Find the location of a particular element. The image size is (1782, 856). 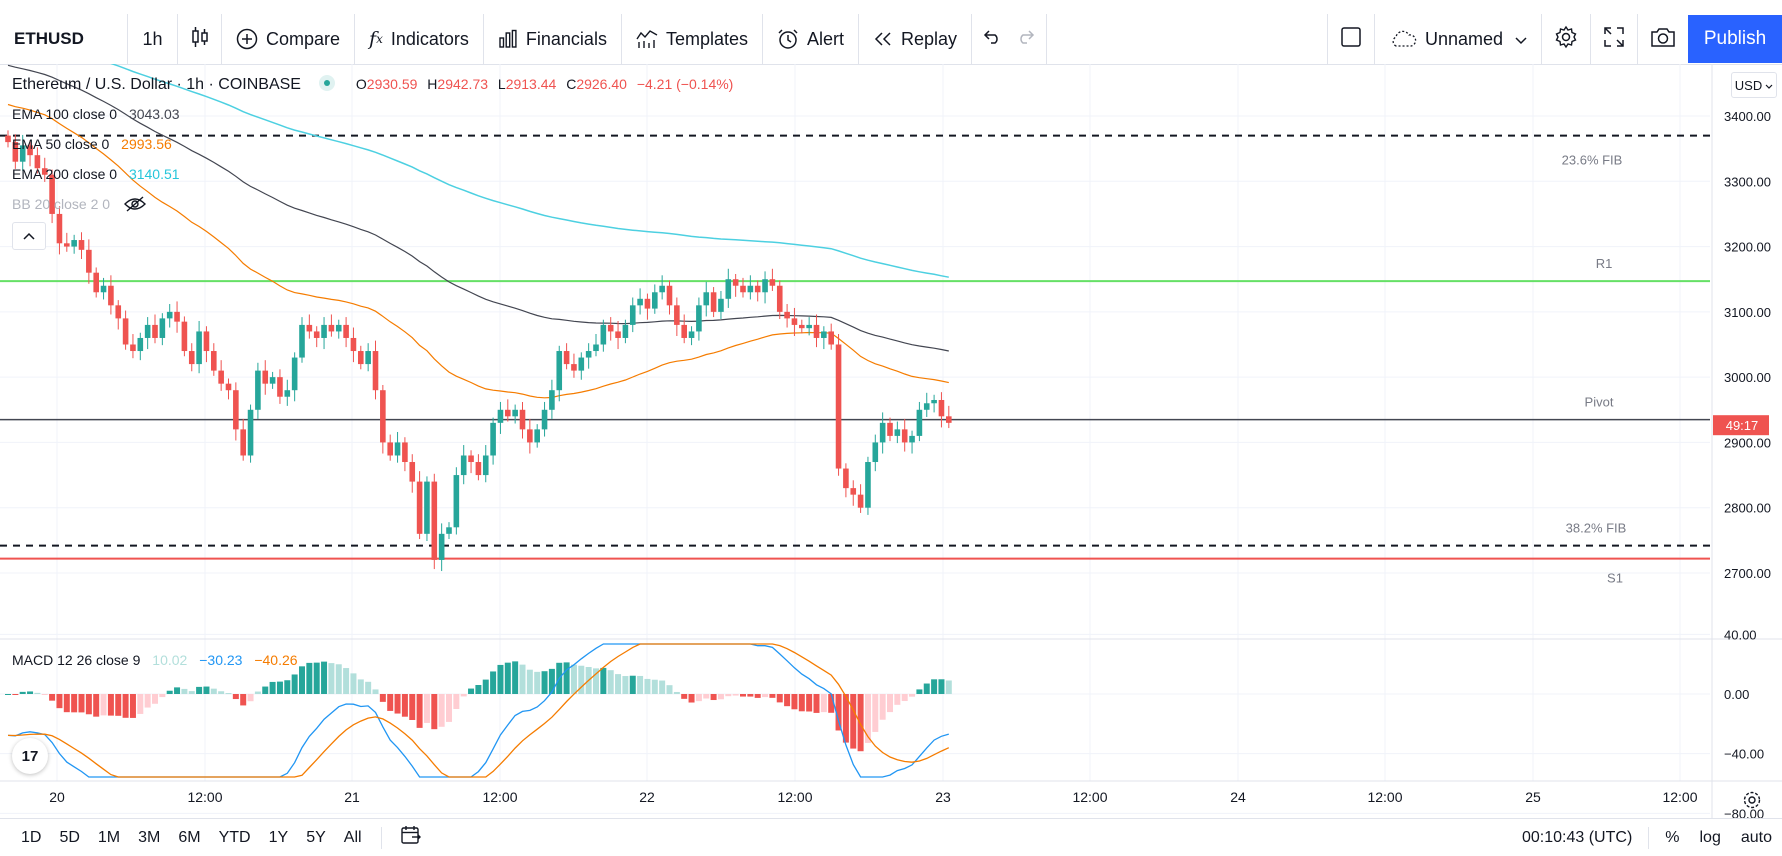

layout-name-button: Unnamed is located at coordinates (1458, 39).